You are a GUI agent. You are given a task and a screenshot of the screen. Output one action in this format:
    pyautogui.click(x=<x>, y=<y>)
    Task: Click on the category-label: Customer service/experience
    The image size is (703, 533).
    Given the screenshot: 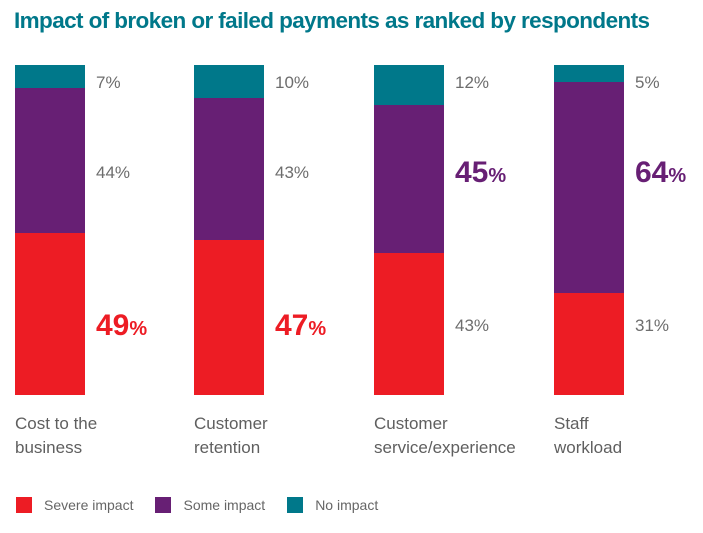 What is the action you would take?
    pyautogui.click(x=445, y=435)
    